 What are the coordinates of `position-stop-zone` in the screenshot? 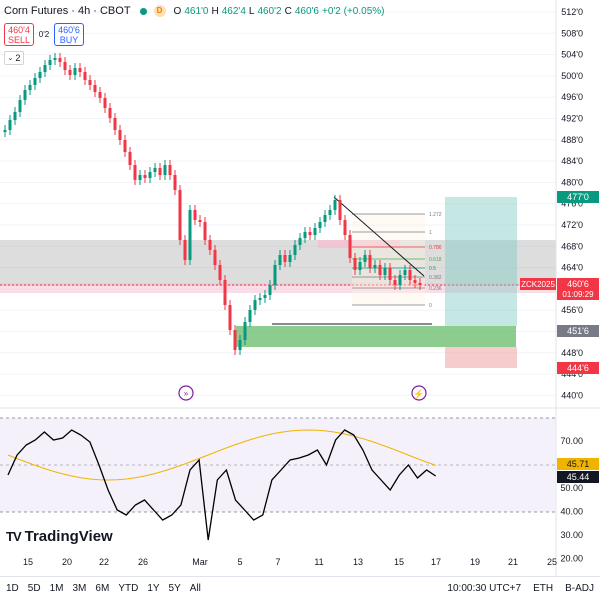 It's located at (481, 357).